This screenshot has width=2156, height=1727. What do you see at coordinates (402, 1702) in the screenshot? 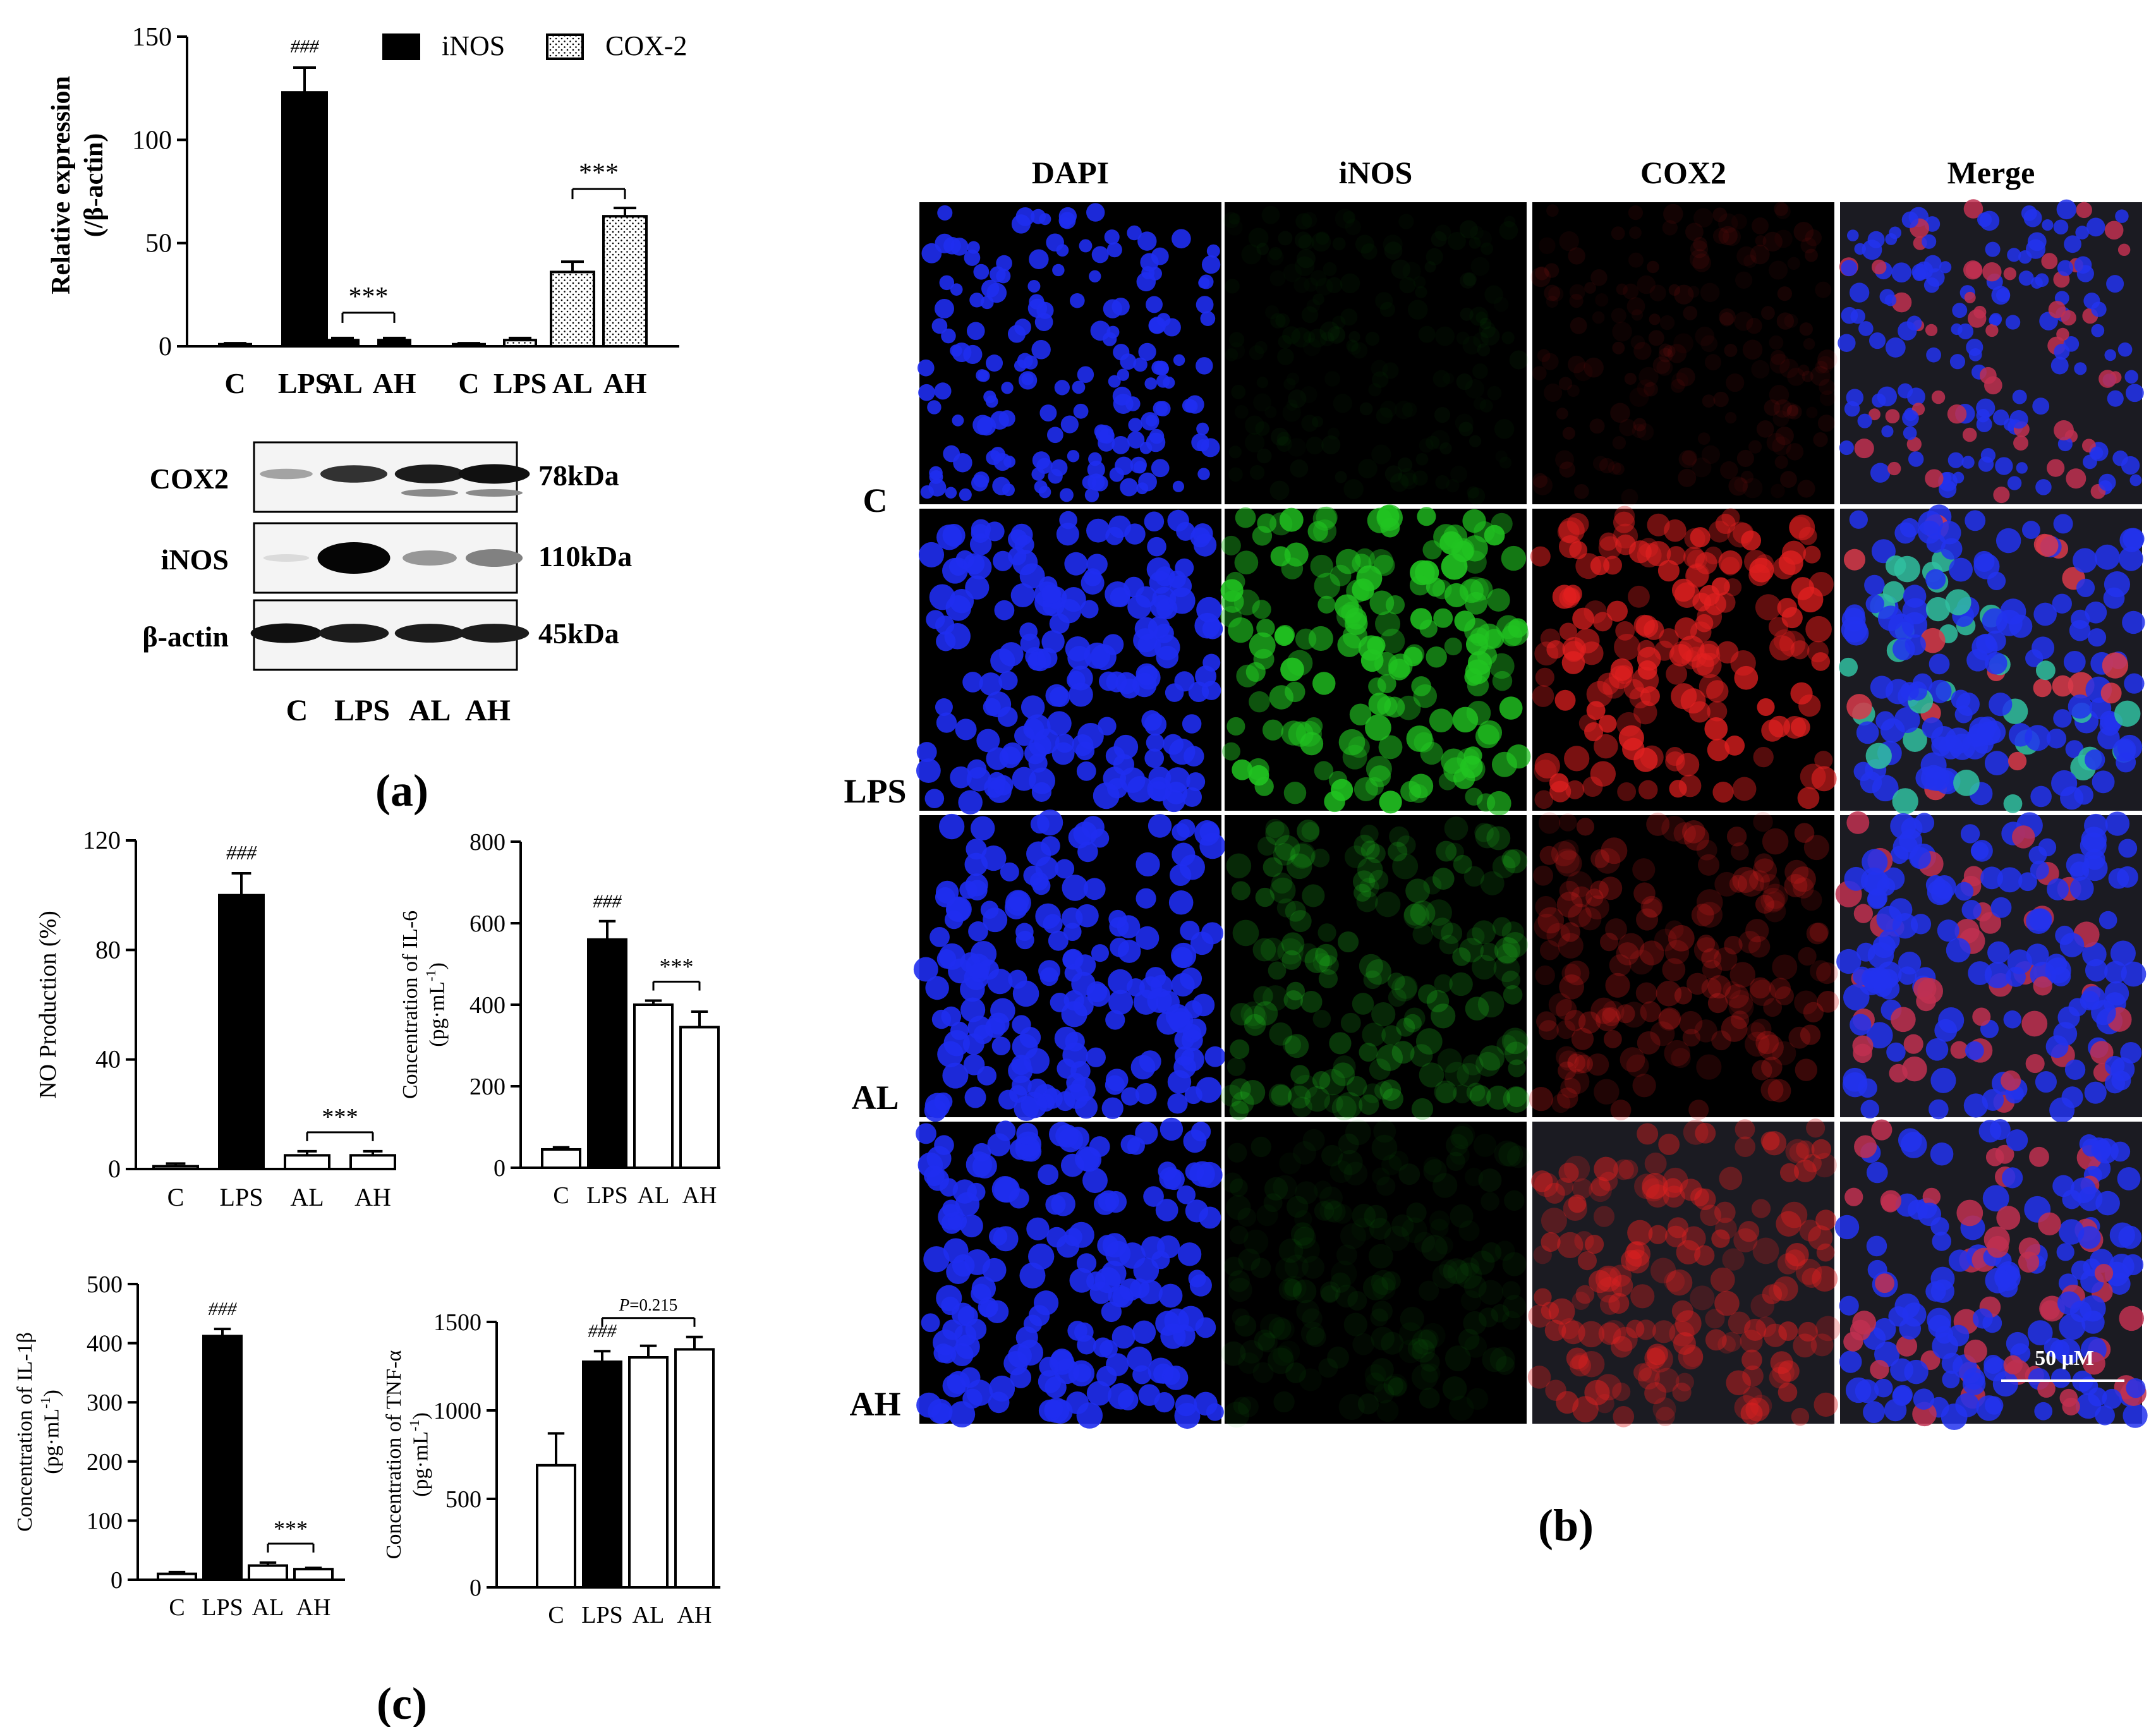
I see `panel-label-c: (c)` at bounding box center [402, 1702].